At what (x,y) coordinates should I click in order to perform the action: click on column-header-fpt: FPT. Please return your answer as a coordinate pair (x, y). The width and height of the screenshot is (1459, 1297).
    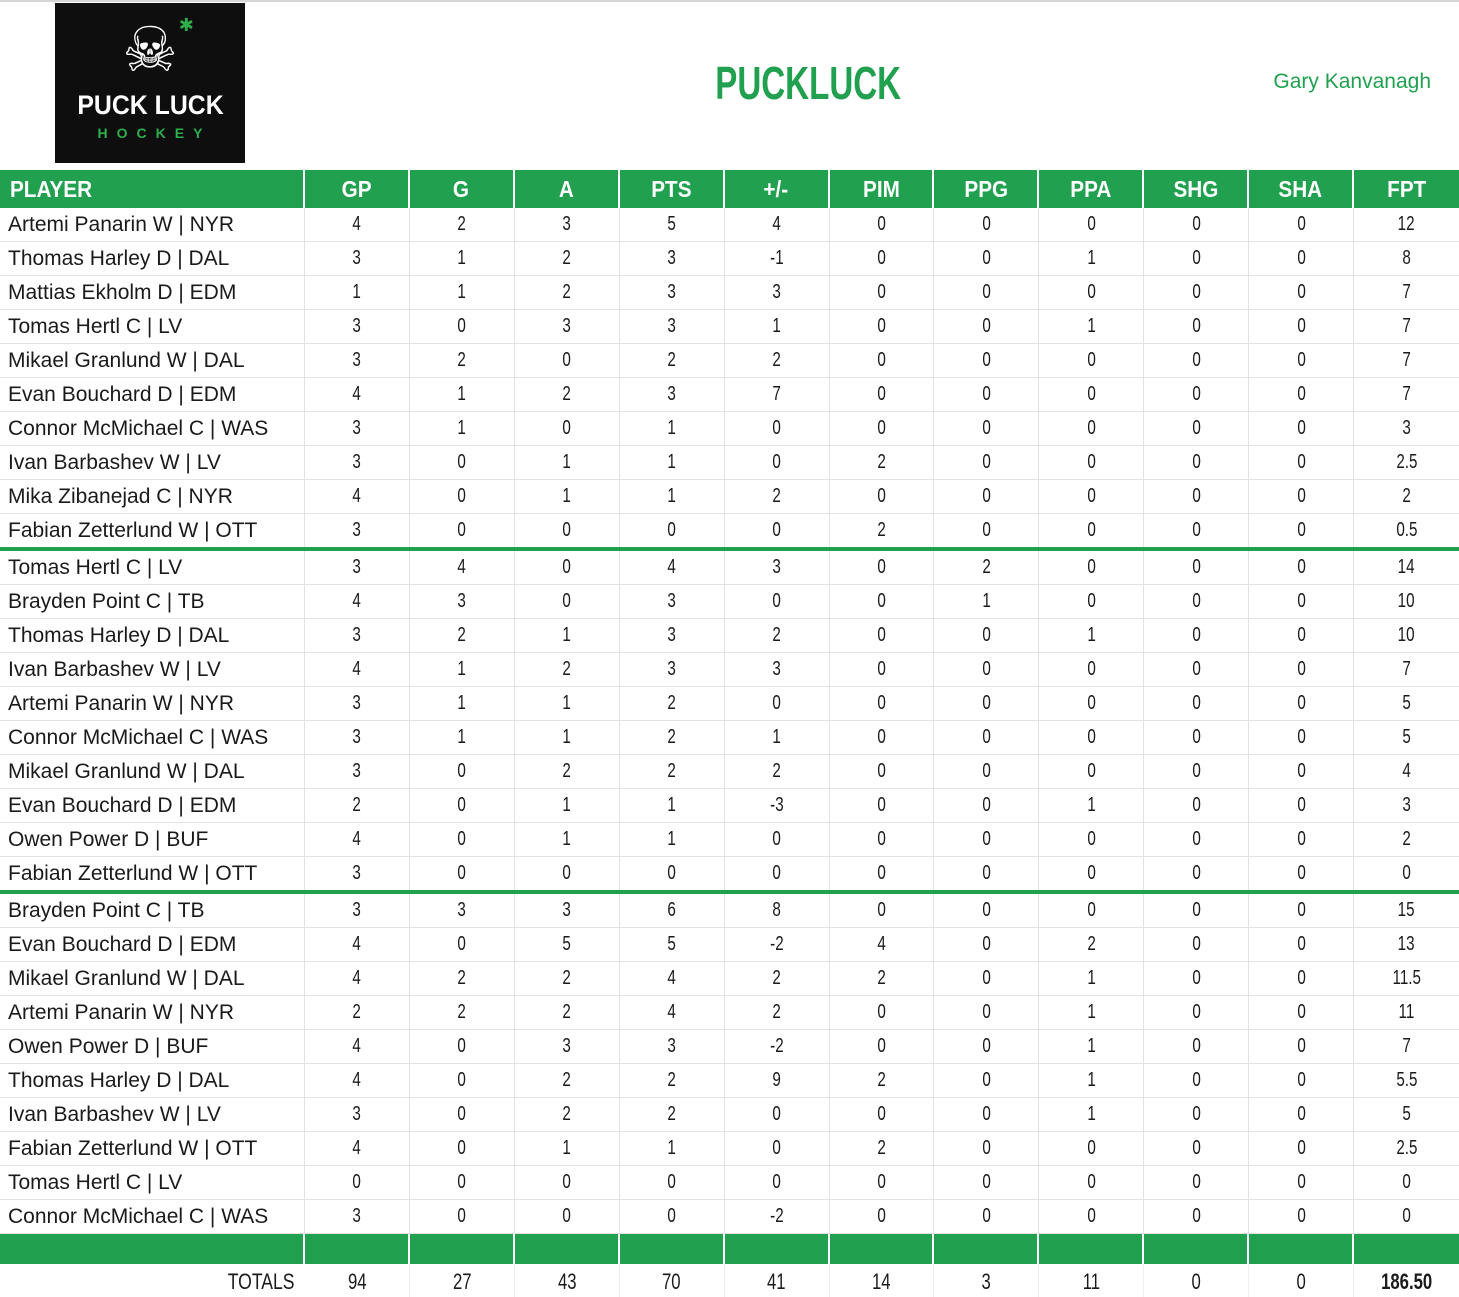
    Looking at the image, I should click on (1406, 189).